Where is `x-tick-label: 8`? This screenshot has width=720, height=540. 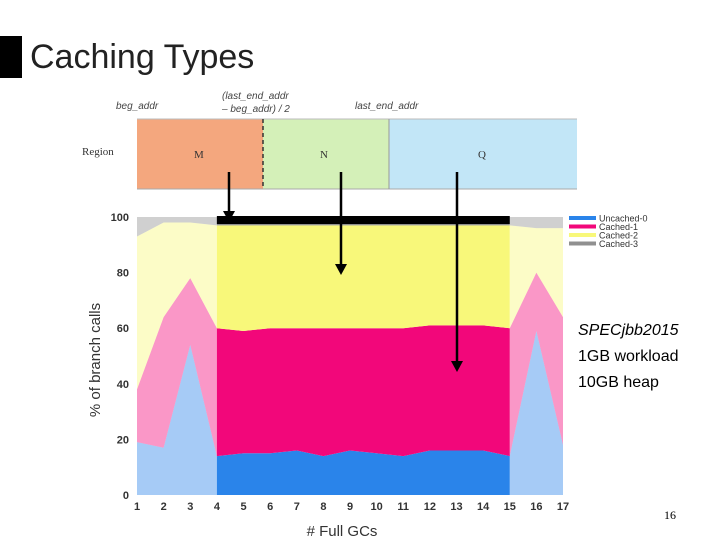 x-tick-label: 8 is located at coordinates (323, 507).